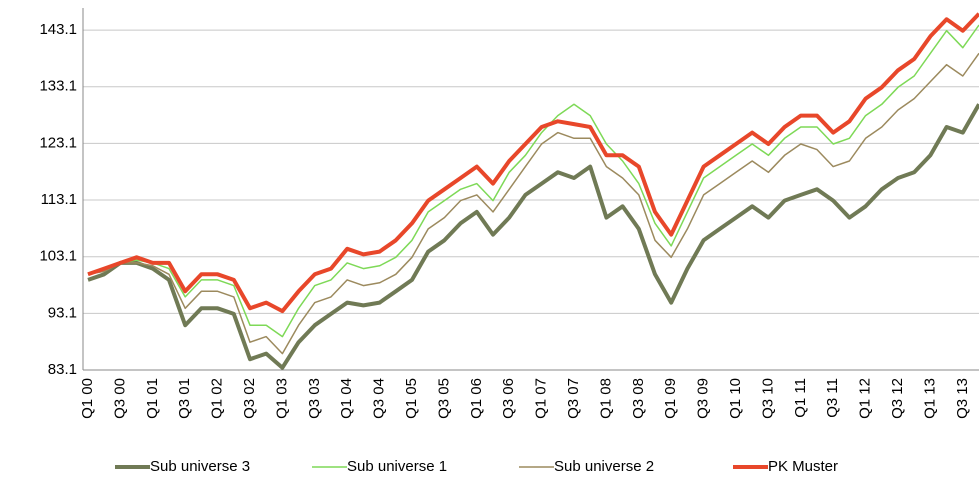  I want to click on x-tick-label: Q3 01, so click(184, 398).